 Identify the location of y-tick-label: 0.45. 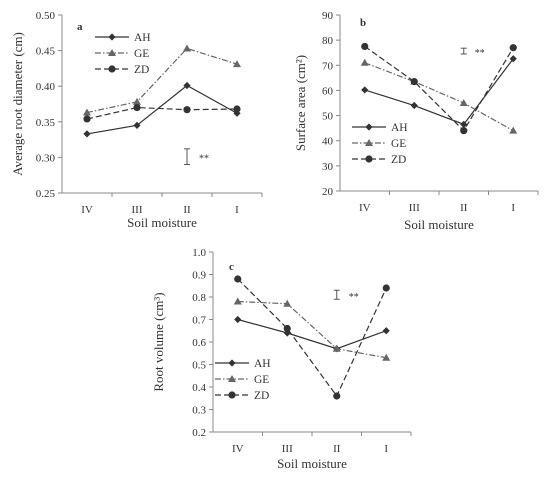
(46, 52).